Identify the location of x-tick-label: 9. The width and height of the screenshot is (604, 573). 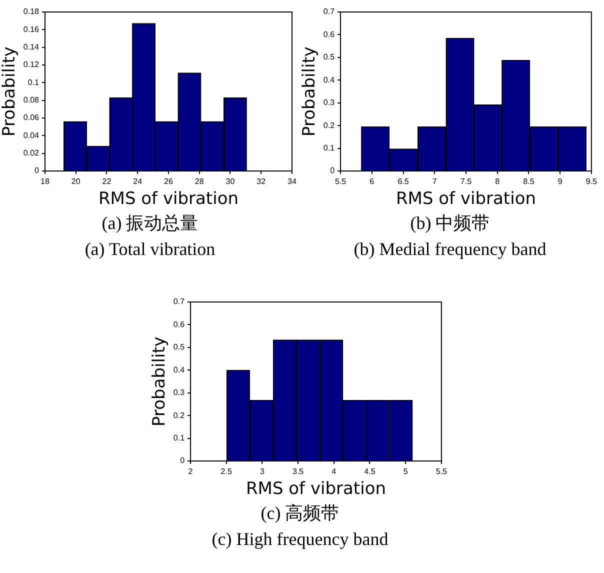
(560, 181).